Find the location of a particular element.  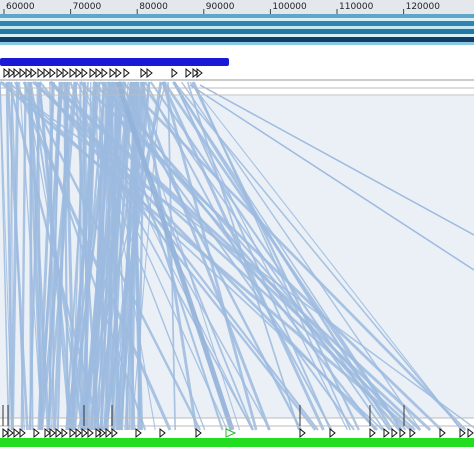

ruler-label: 60000 is located at coordinates (20, 7).